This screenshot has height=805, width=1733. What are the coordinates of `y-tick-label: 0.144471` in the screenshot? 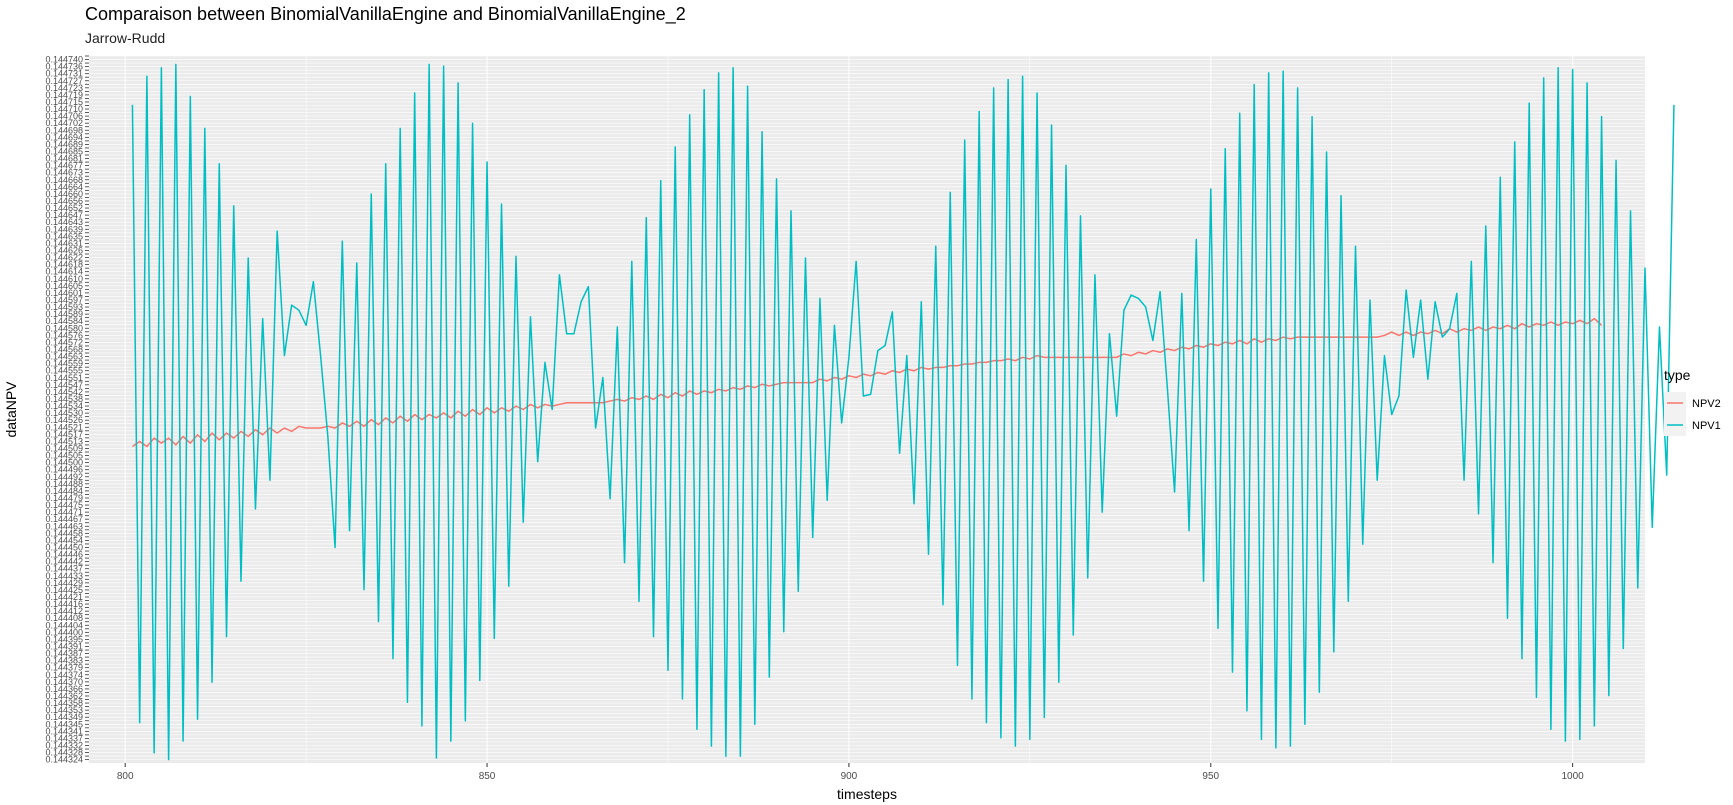 It's located at (64, 512).